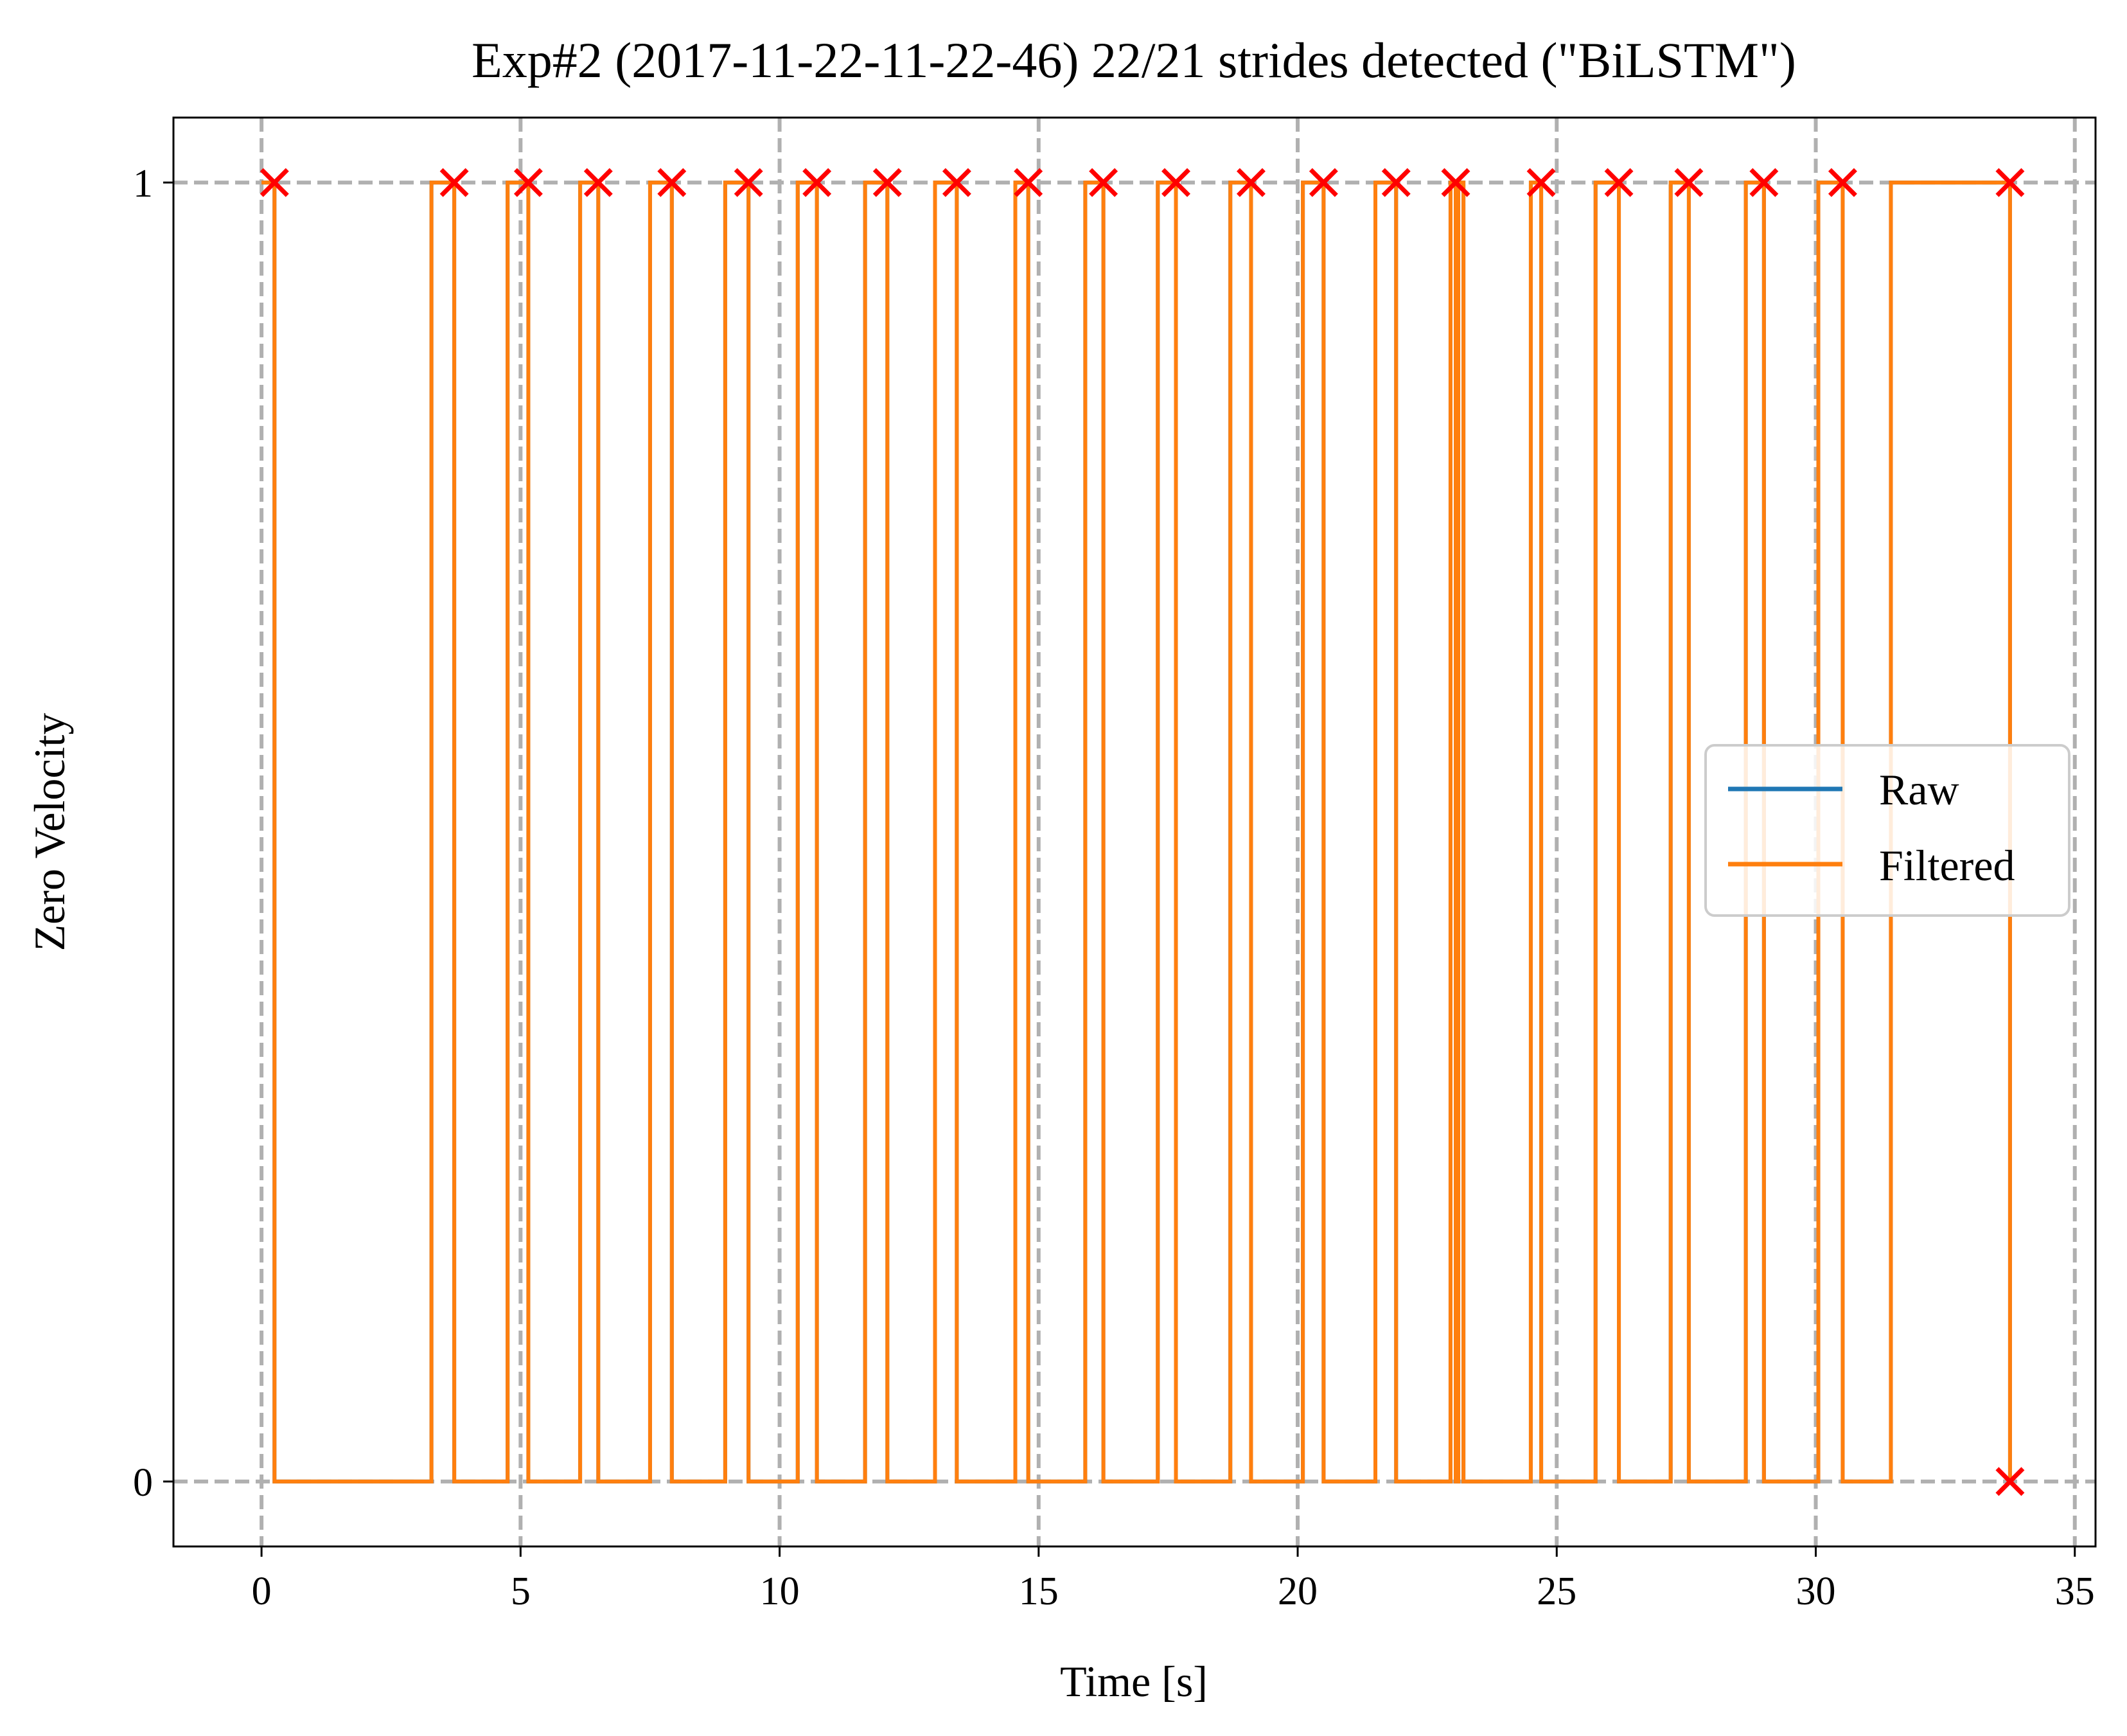 This screenshot has height=1736, width=2127. Describe the element at coordinates (143, 184) in the screenshot. I see `y-tick-label-1: 1` at that location.